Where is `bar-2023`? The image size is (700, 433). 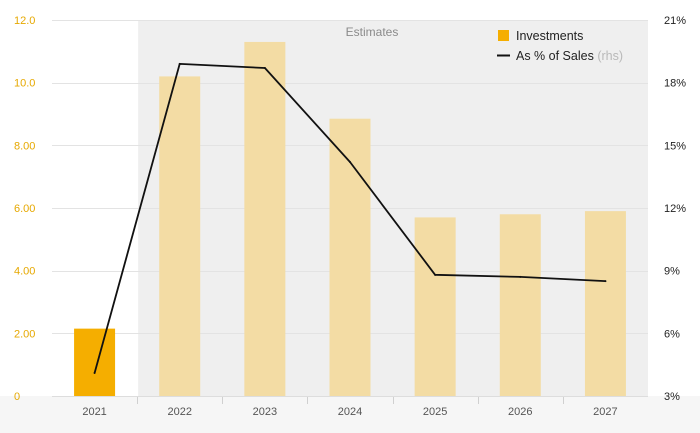 bar-2023 is located at coordinates (265, 218).